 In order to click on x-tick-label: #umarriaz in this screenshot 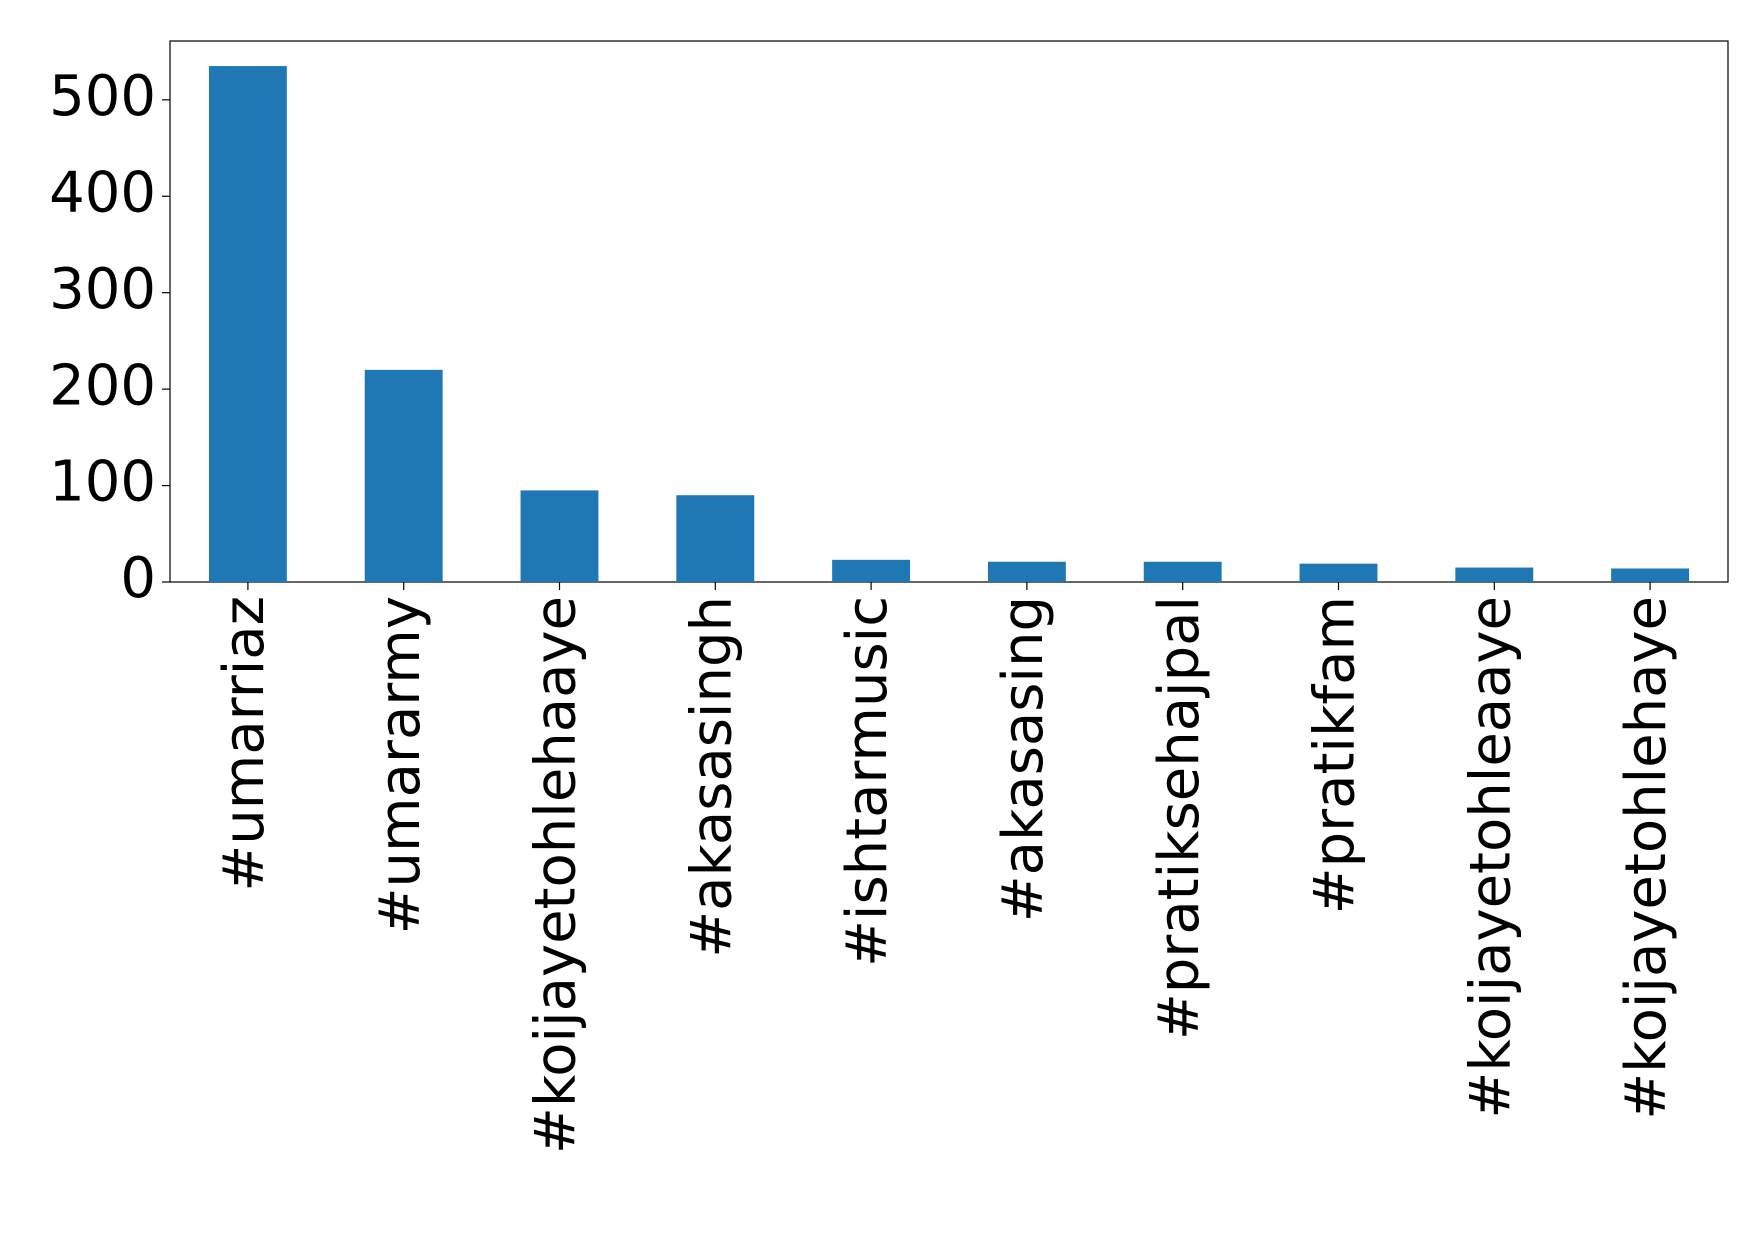, I will do `click(244, 744)`.